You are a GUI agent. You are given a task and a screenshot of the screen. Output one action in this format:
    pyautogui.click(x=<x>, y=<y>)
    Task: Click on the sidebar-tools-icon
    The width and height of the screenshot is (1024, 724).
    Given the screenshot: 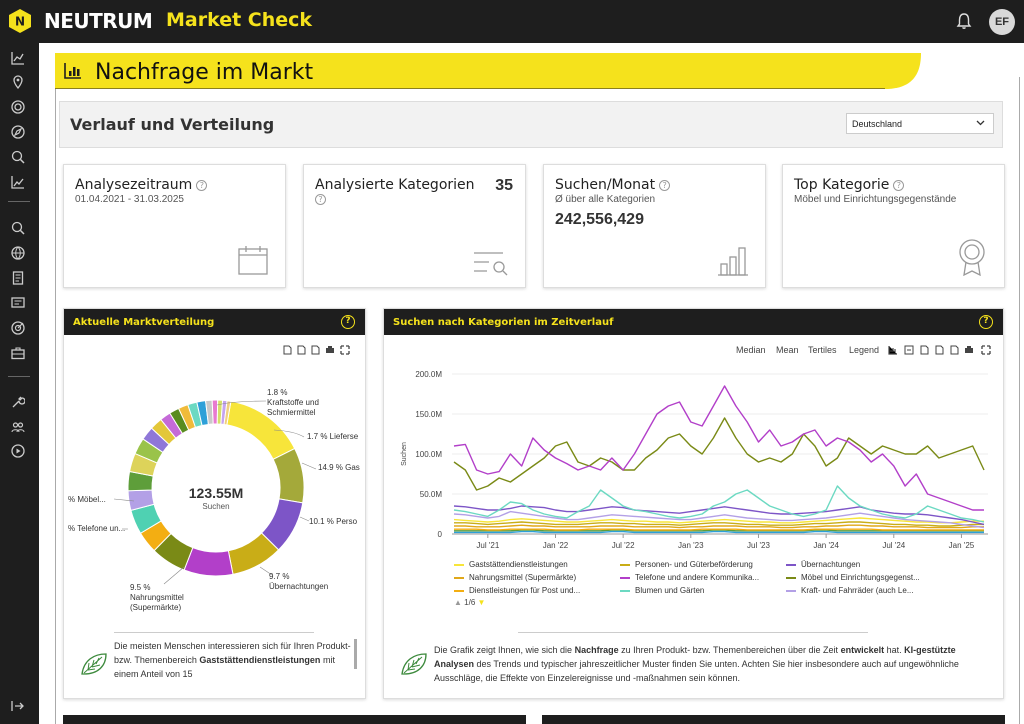 What is the action you would take?
    pyautogui.click(x=18, y=402)
    